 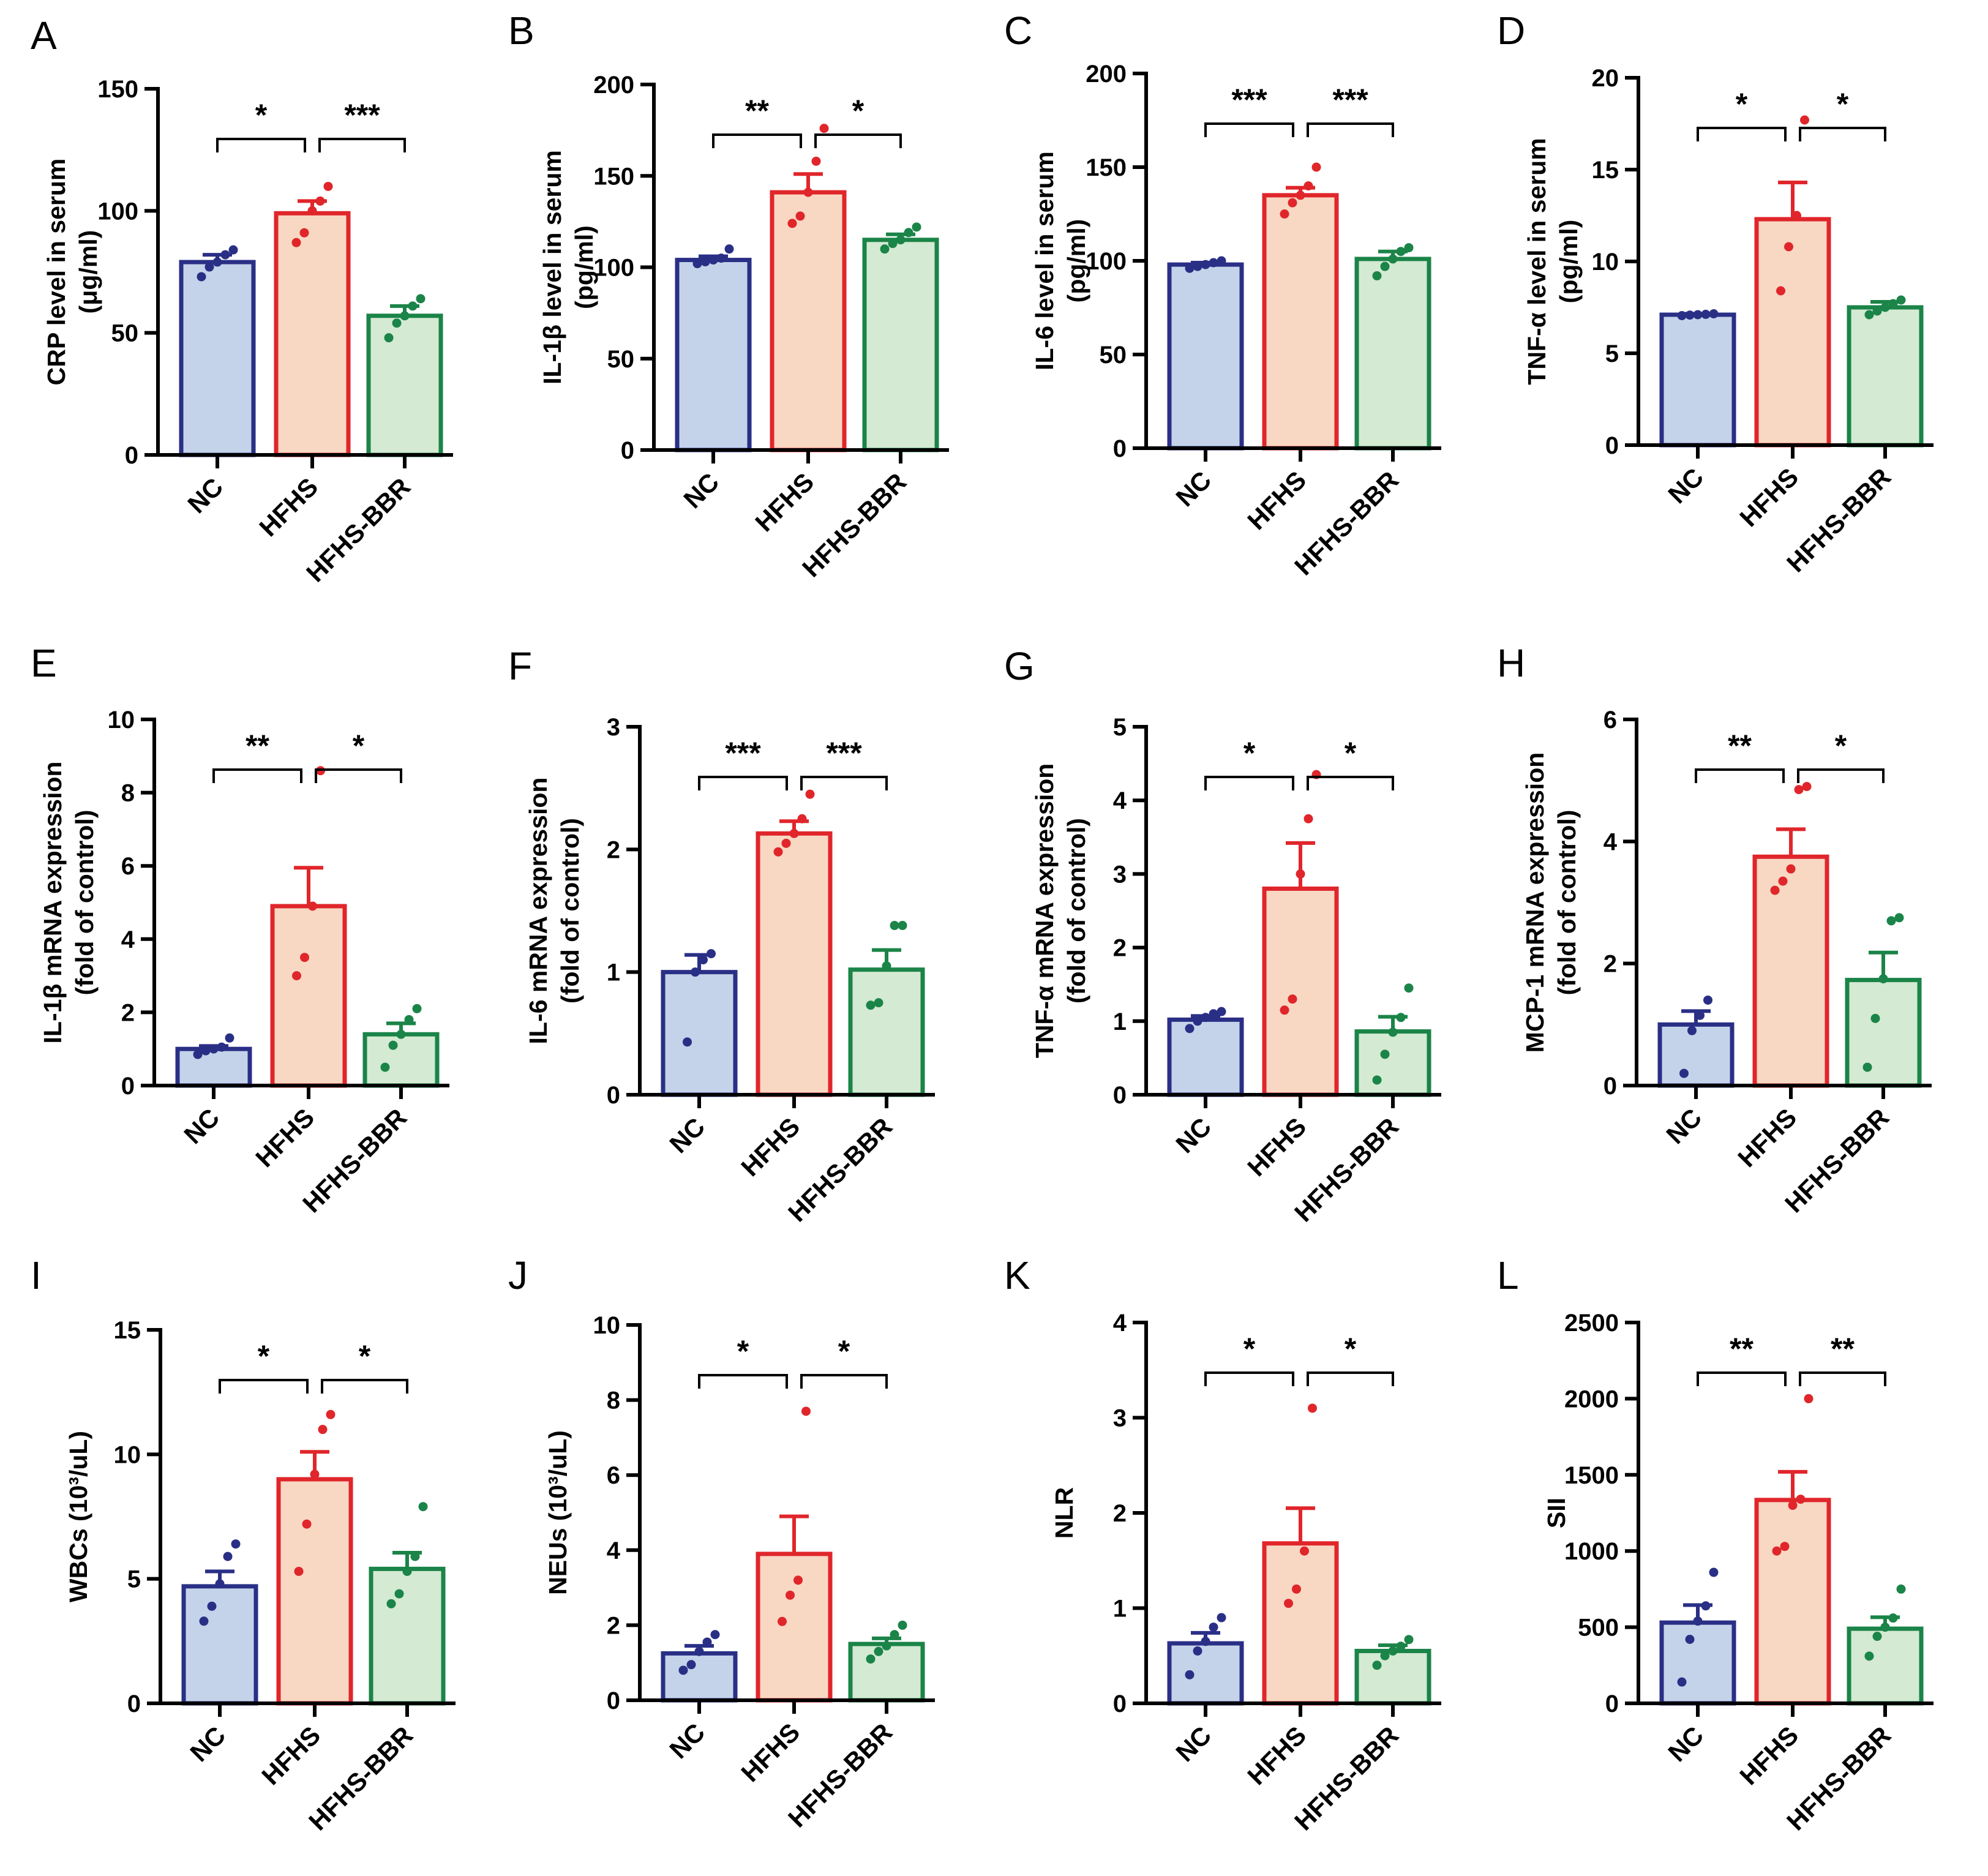 What do you see at coordinates (78, 1517) in the screenshot?
I see `y-axis-title: WBCs (10³/uL)` at bounding box center [78, 1517].